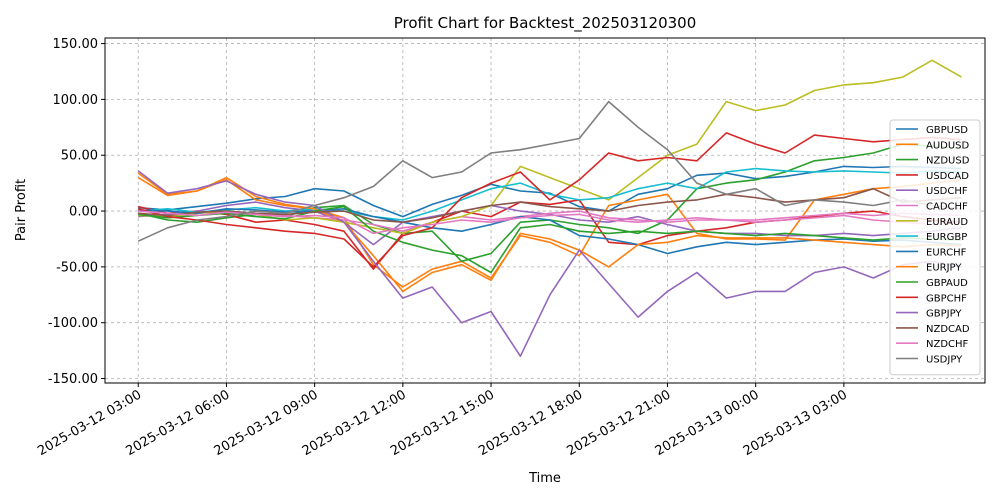 The height and width of the screenshot is (500, 1000). Describe the element at coordinates (947, 191) in the screenshot. I see `legend-label: USDCHF` at that location.